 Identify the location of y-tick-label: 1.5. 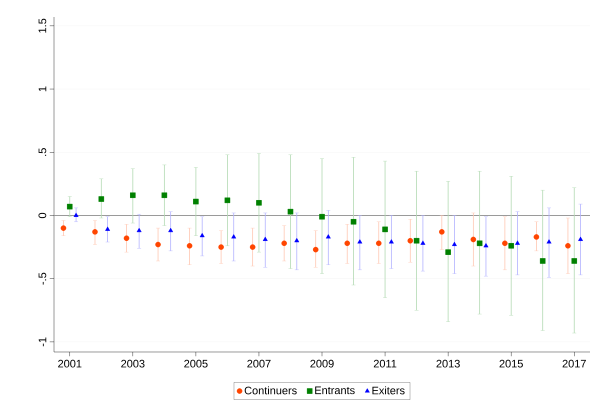
(42, 25).